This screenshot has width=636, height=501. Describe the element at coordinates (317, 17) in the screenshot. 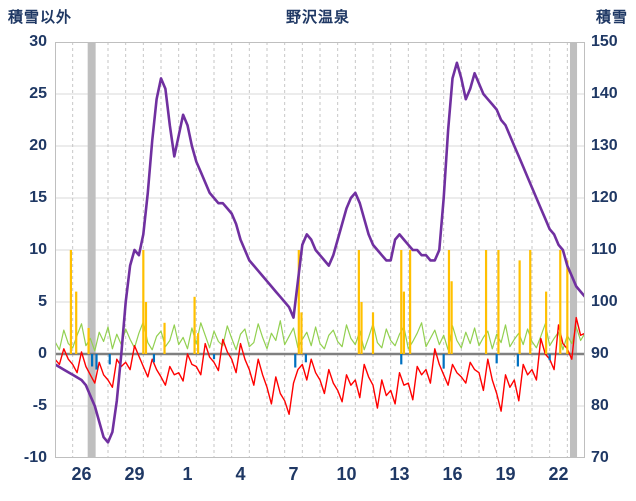

I see `chart-title: 野沢温泉` at that location.